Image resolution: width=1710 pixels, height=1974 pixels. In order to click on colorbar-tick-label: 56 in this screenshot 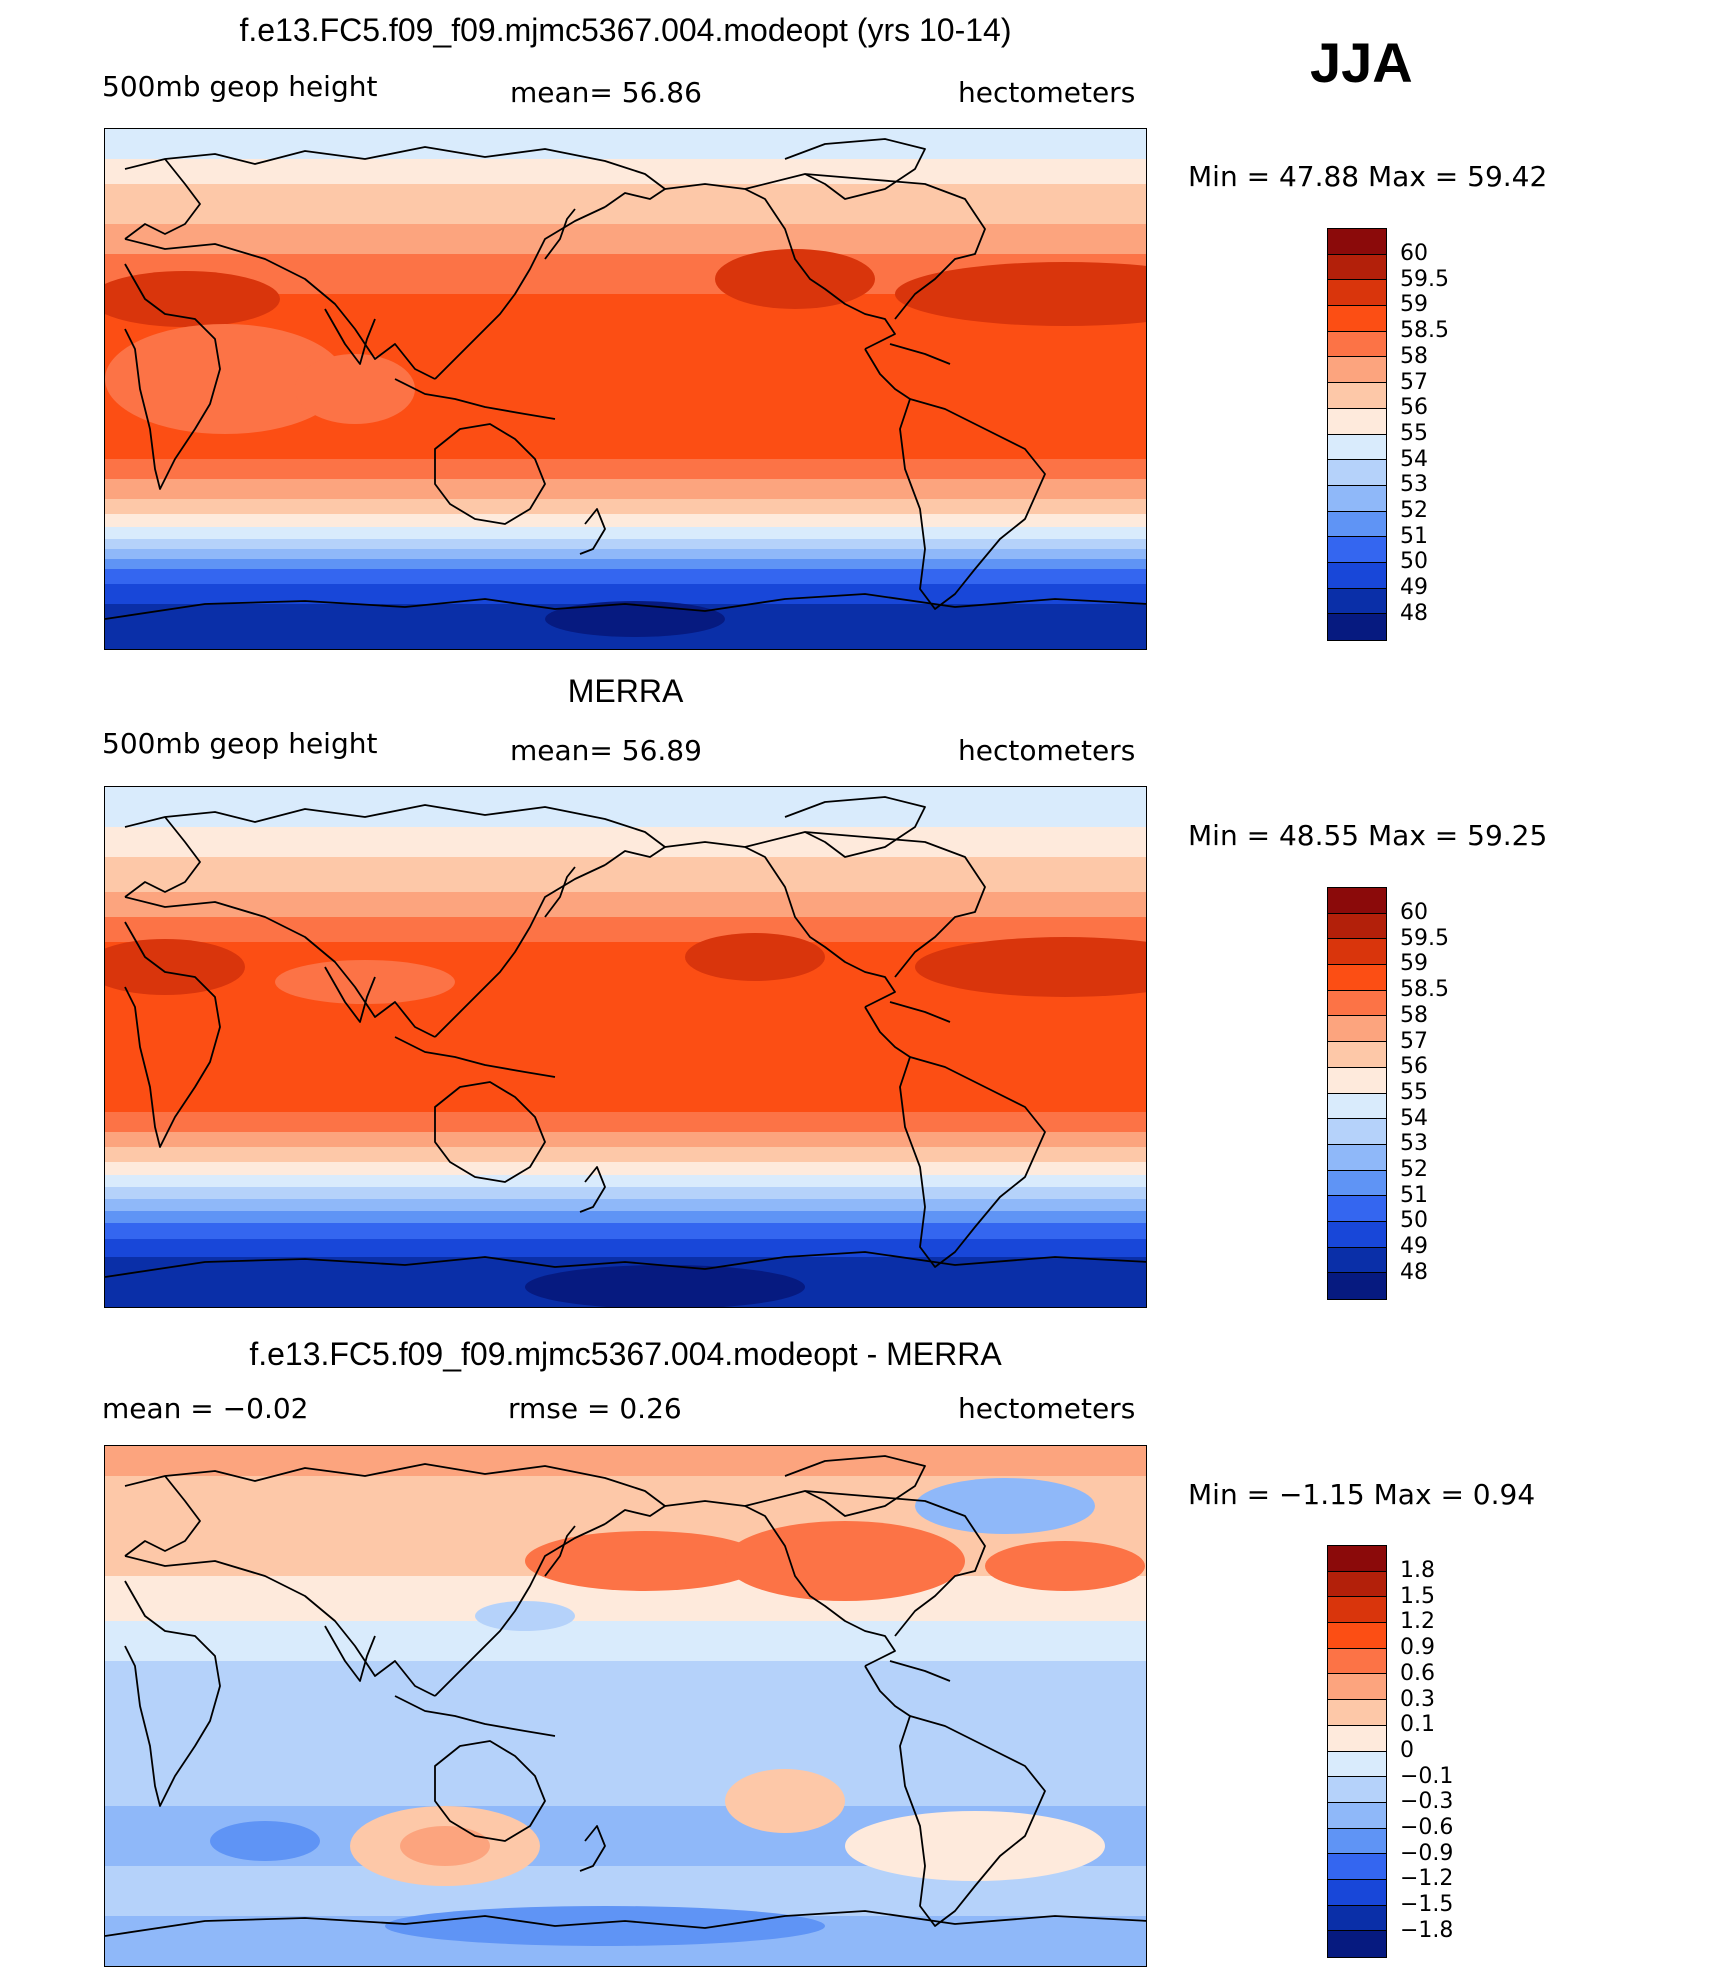, I will do `click(1414, 1067)`.